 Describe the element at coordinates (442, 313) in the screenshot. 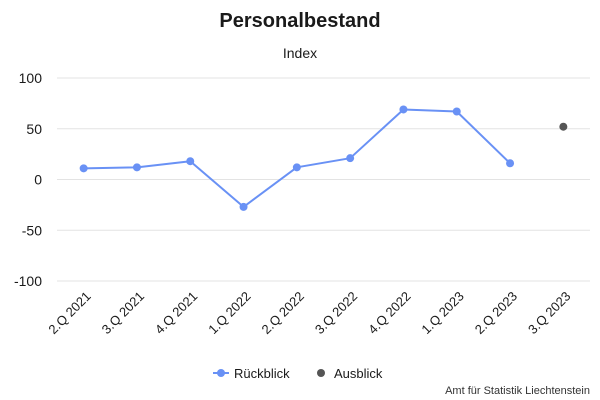

I see `x-tick-label: 1.Q 2023` at that location.